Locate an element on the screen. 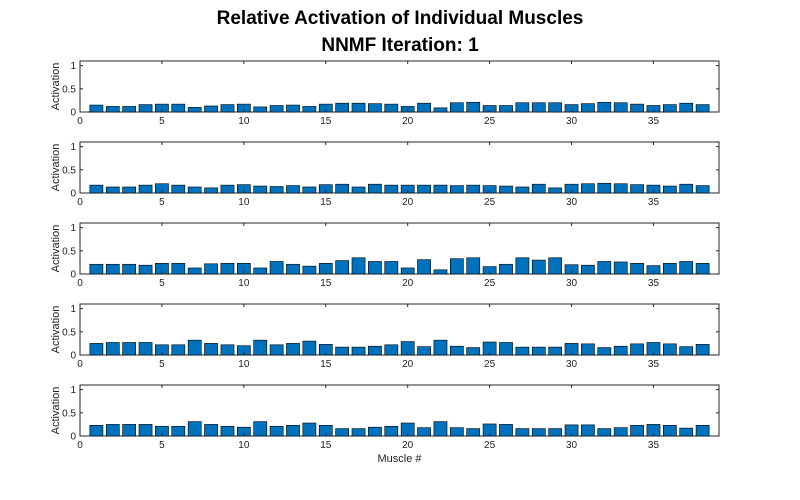  x-tick-label: 10 is located at coordinates (244, 202).